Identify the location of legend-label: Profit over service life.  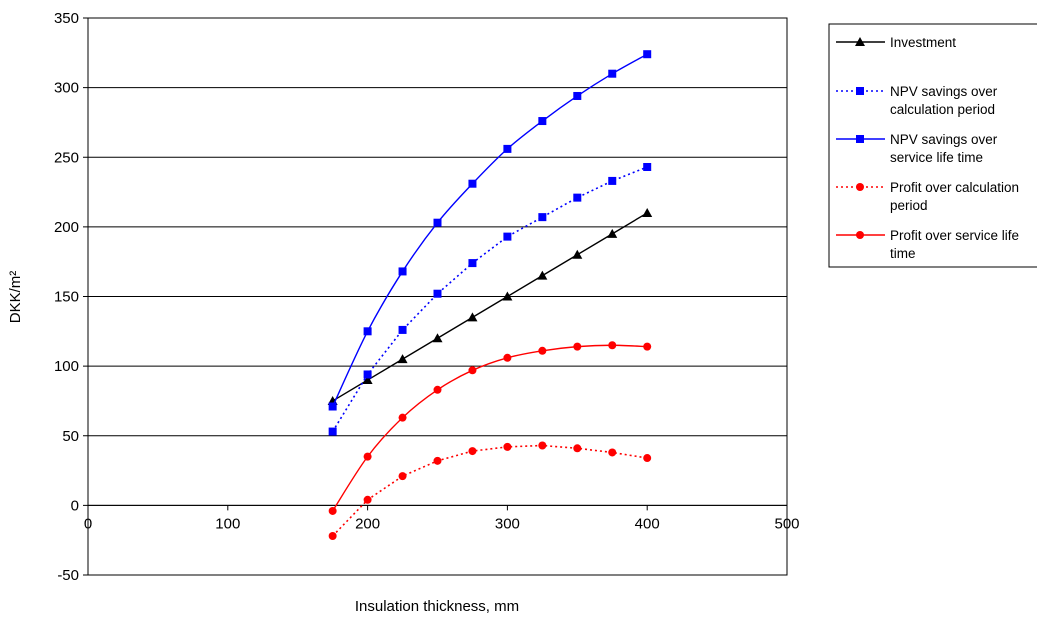
(954, 235).